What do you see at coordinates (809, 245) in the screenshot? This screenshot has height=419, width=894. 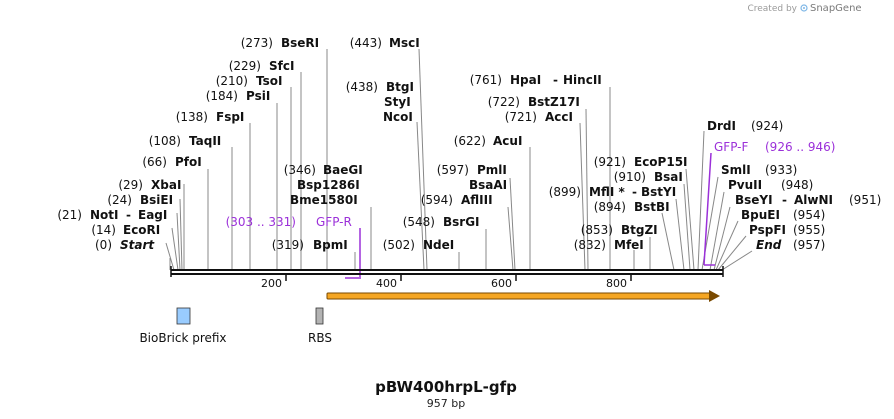 I see `site-position: (957)` at bounding box center [809, 245].